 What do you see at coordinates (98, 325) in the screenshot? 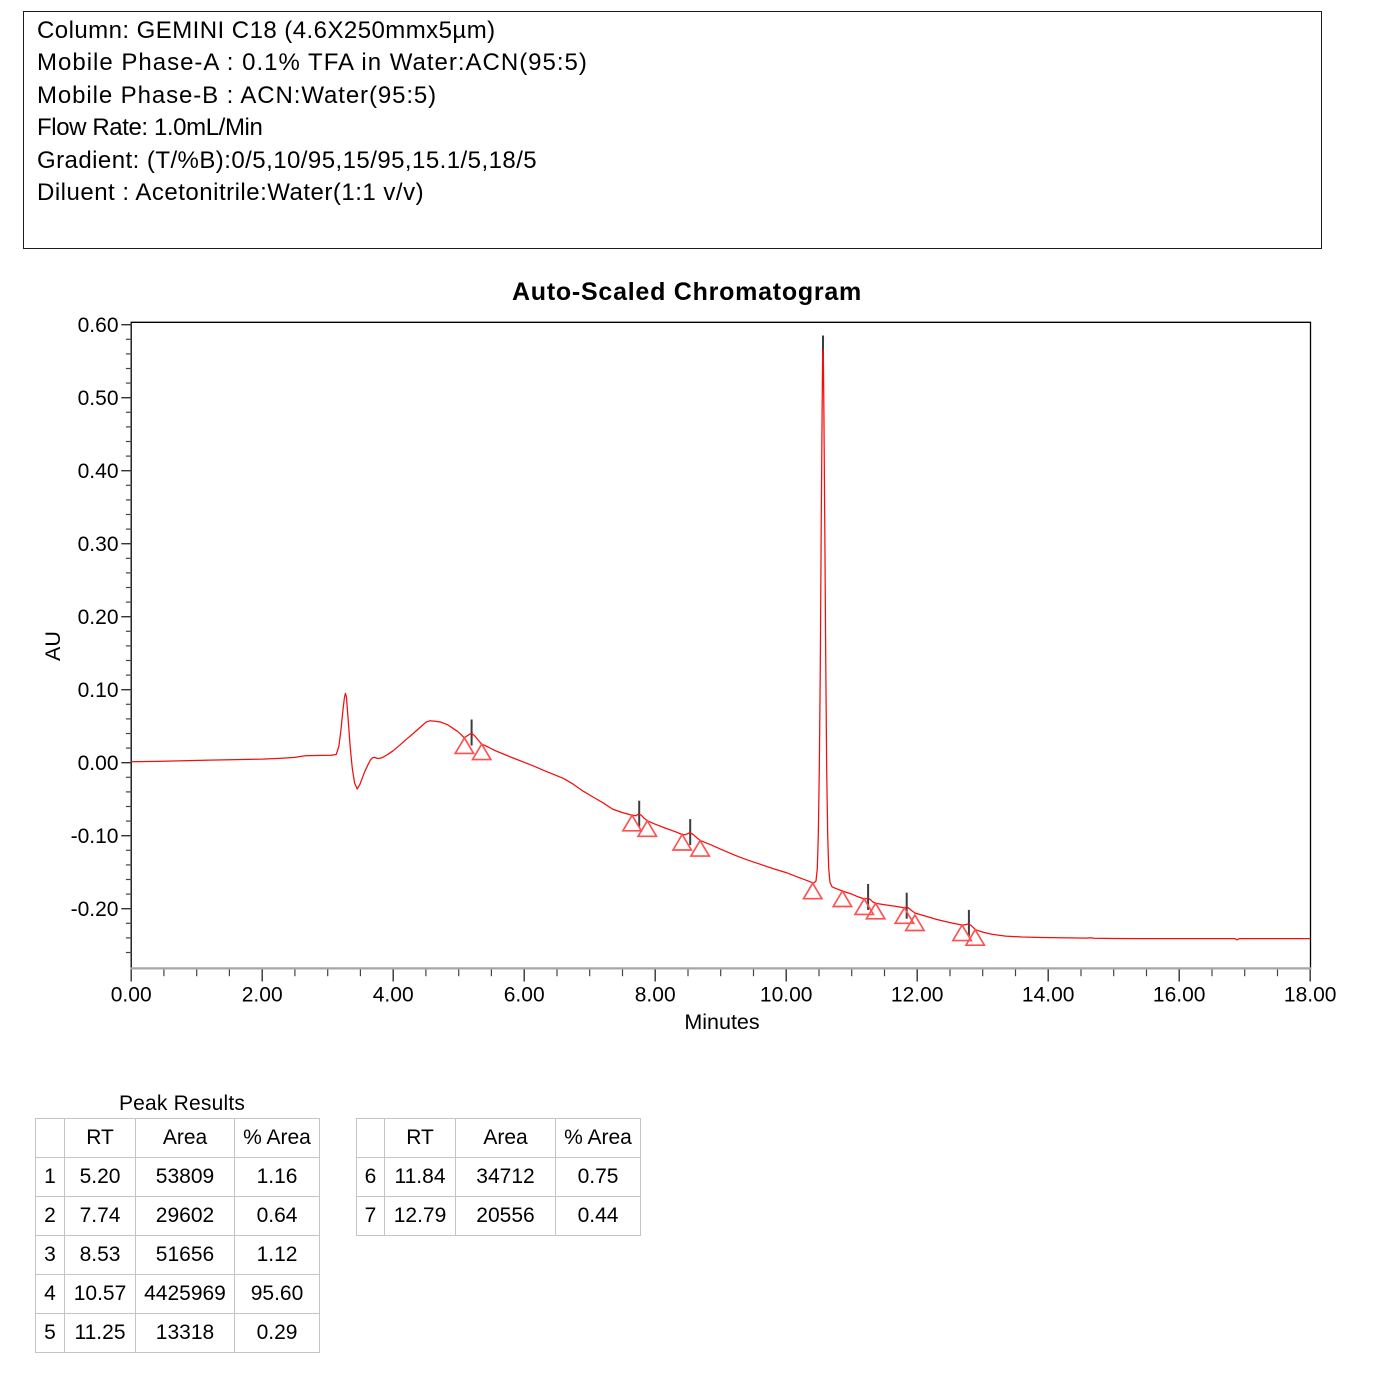
I see `svg-text: 0.60` at bounding box center [98, 325].